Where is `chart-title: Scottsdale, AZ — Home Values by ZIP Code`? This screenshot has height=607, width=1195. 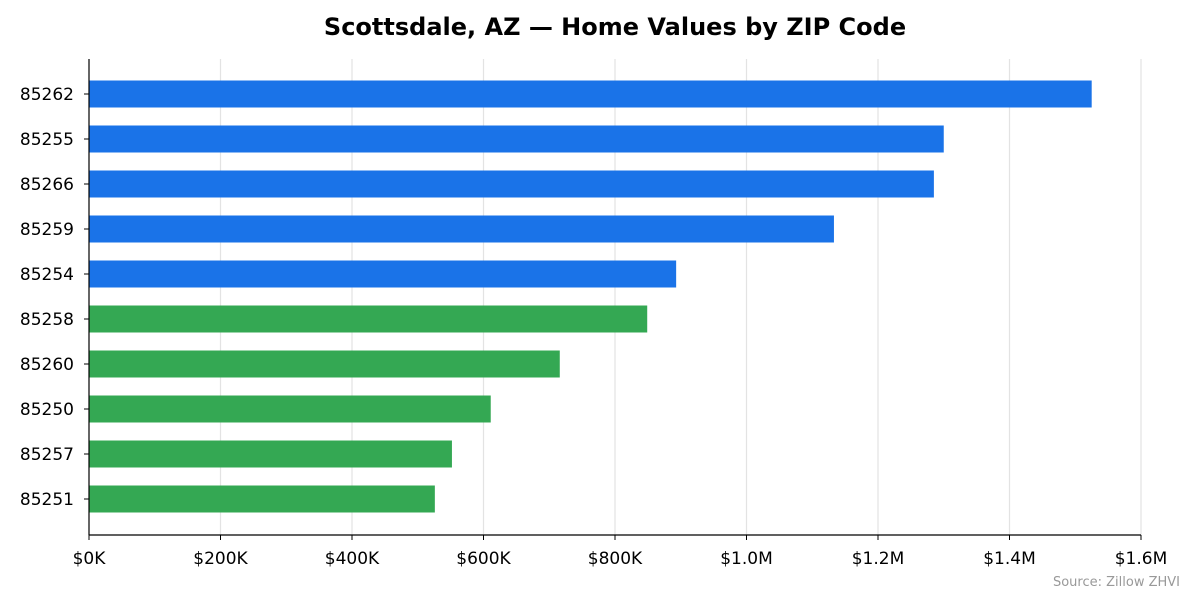 chart-title: Scottsdale, AZ — Home Values by ZIP Code is located at coordinates (615, 27).